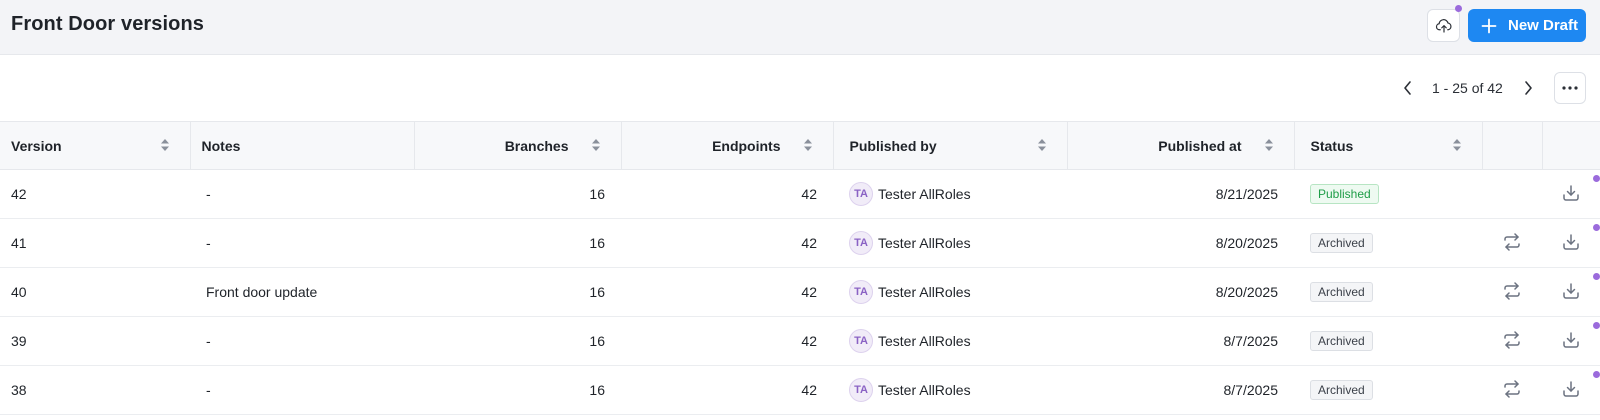 The image size is (1600, 420). I want to click on more-horizontal-icon, so click(1570, 88).